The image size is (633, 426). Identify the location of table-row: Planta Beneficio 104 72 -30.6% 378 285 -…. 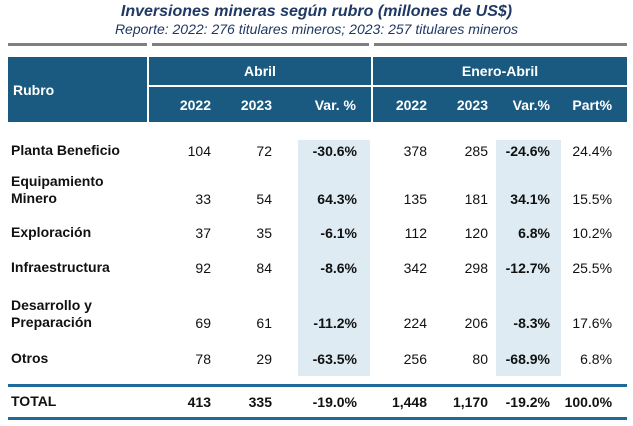
(317, 145).